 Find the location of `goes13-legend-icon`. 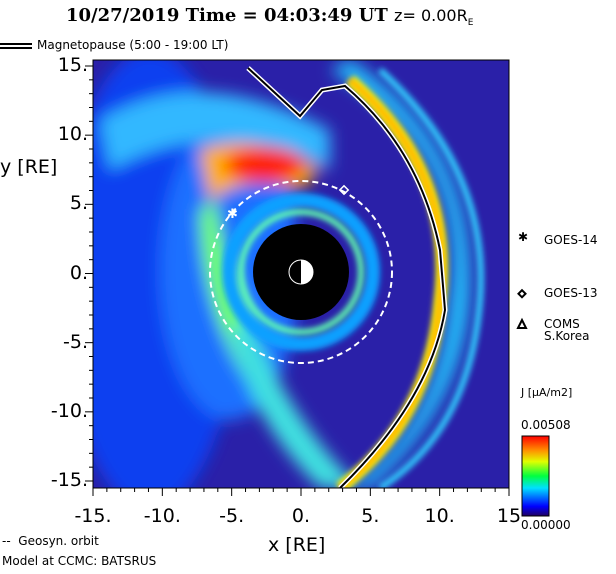

goes13-legend-icon is located at coordinates (522, 293).